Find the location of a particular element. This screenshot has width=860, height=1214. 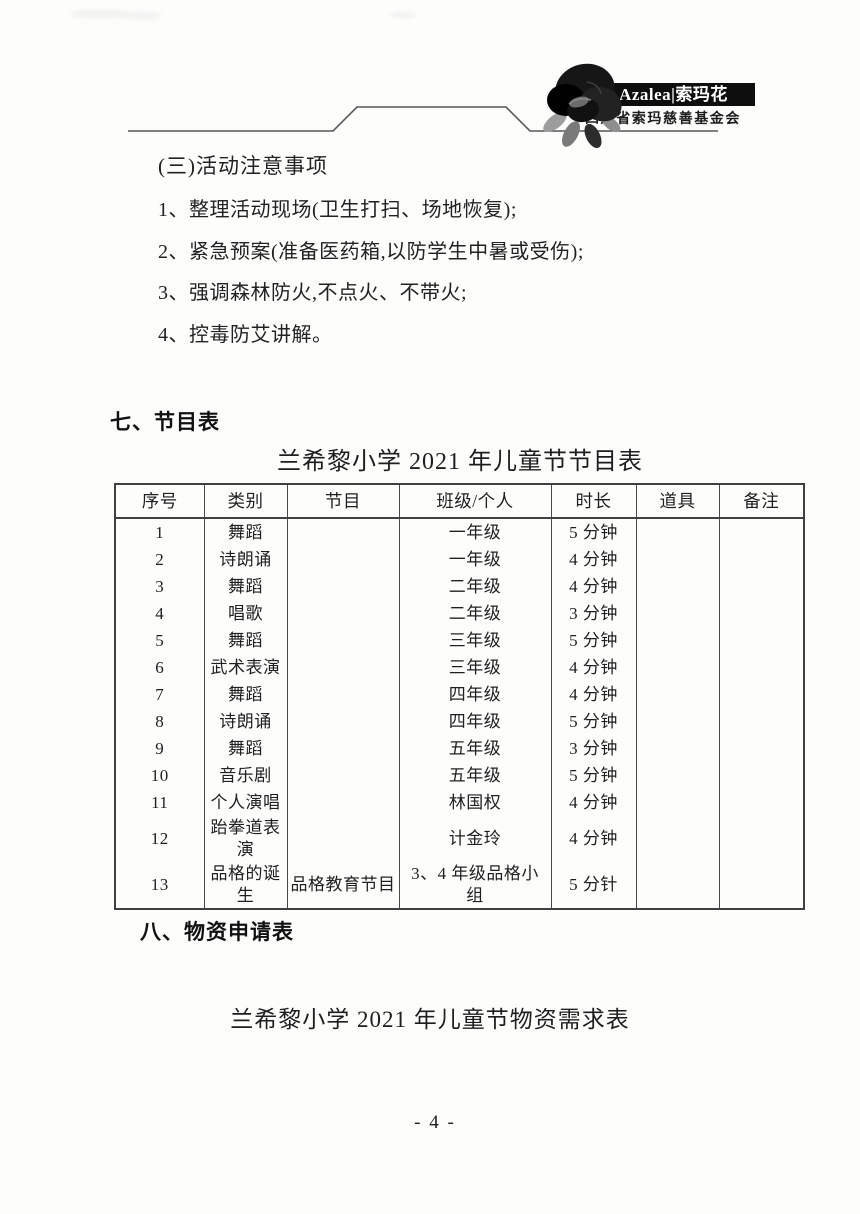

page-number: - 4 - is located at coordinates (435, 1122).